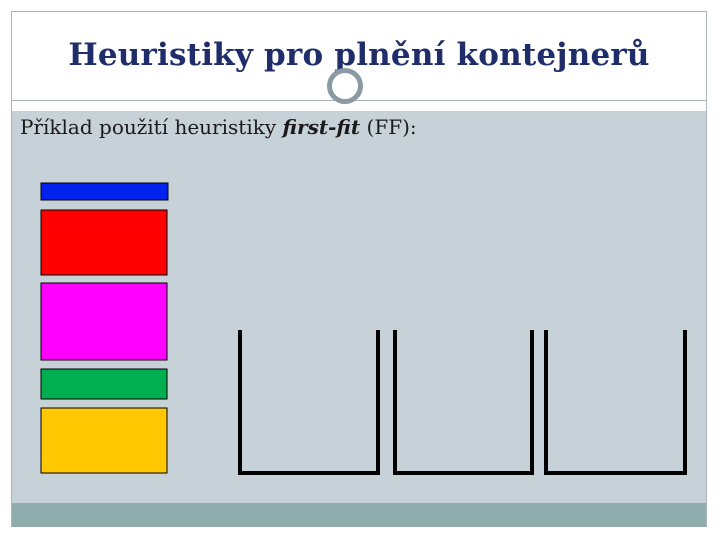 The width and height of the screenshot is (720, 540). I want to click on caption-suffix: (FF):, so click(388, 127).